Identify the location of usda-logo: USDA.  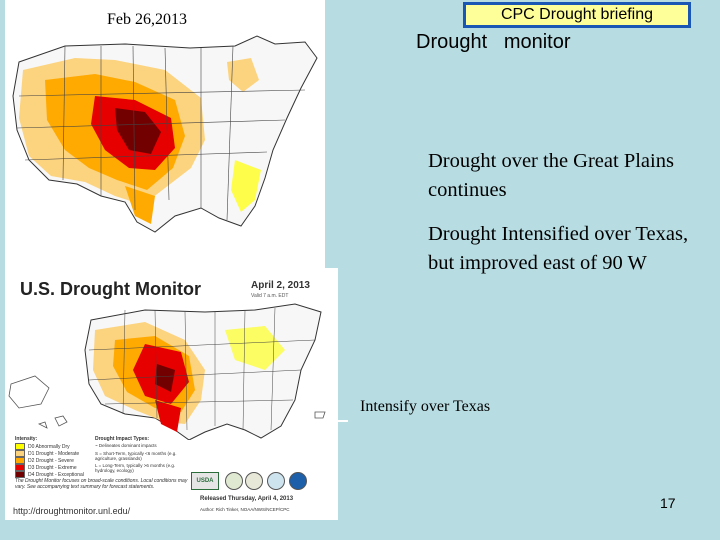
(205, 481).